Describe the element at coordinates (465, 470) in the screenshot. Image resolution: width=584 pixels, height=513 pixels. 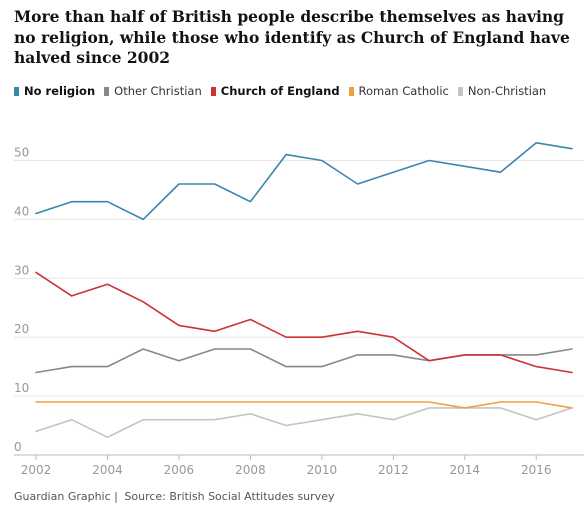
I see `x-tick-label: 2014` at that location.